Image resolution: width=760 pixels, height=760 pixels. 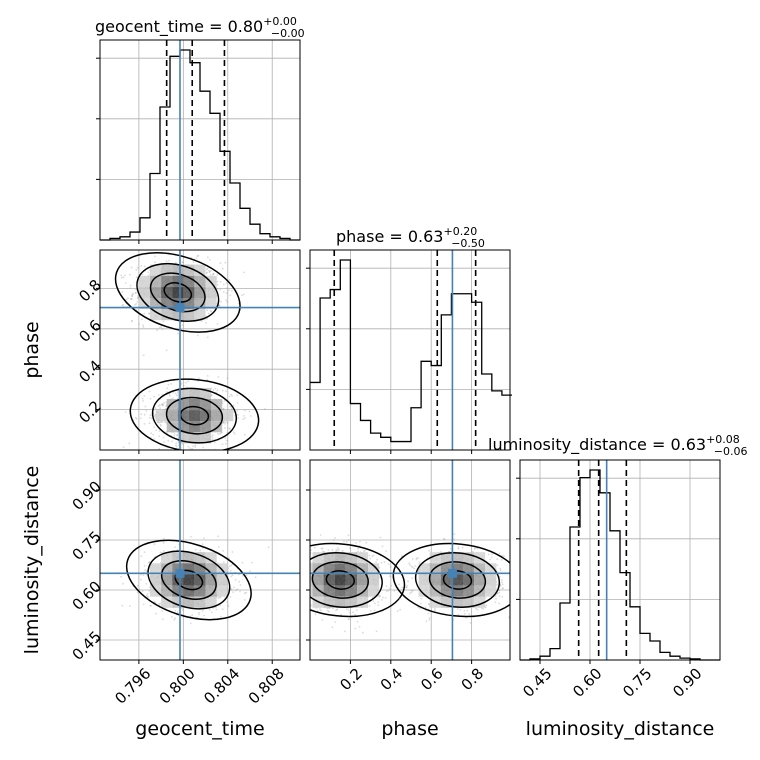 What do you see at coordinates (87, 545) in the screenshot?
I see `y-tick-label: 0.75` at bounding box center [87, 545].